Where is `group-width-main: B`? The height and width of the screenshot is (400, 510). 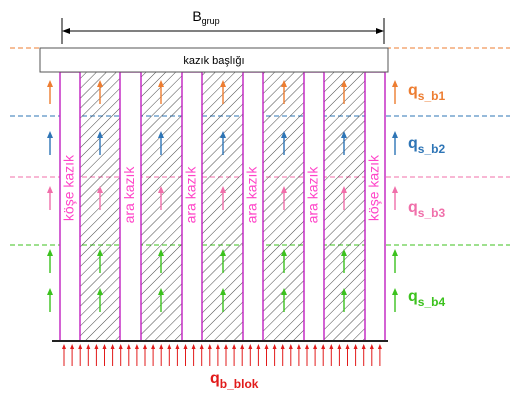 group-width-main: B is located at coordinates (196, 16).